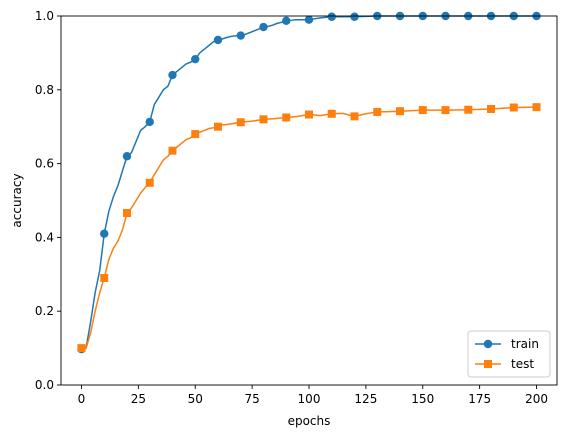  I want to click on x-tick-label: 75, so click(251, 399).